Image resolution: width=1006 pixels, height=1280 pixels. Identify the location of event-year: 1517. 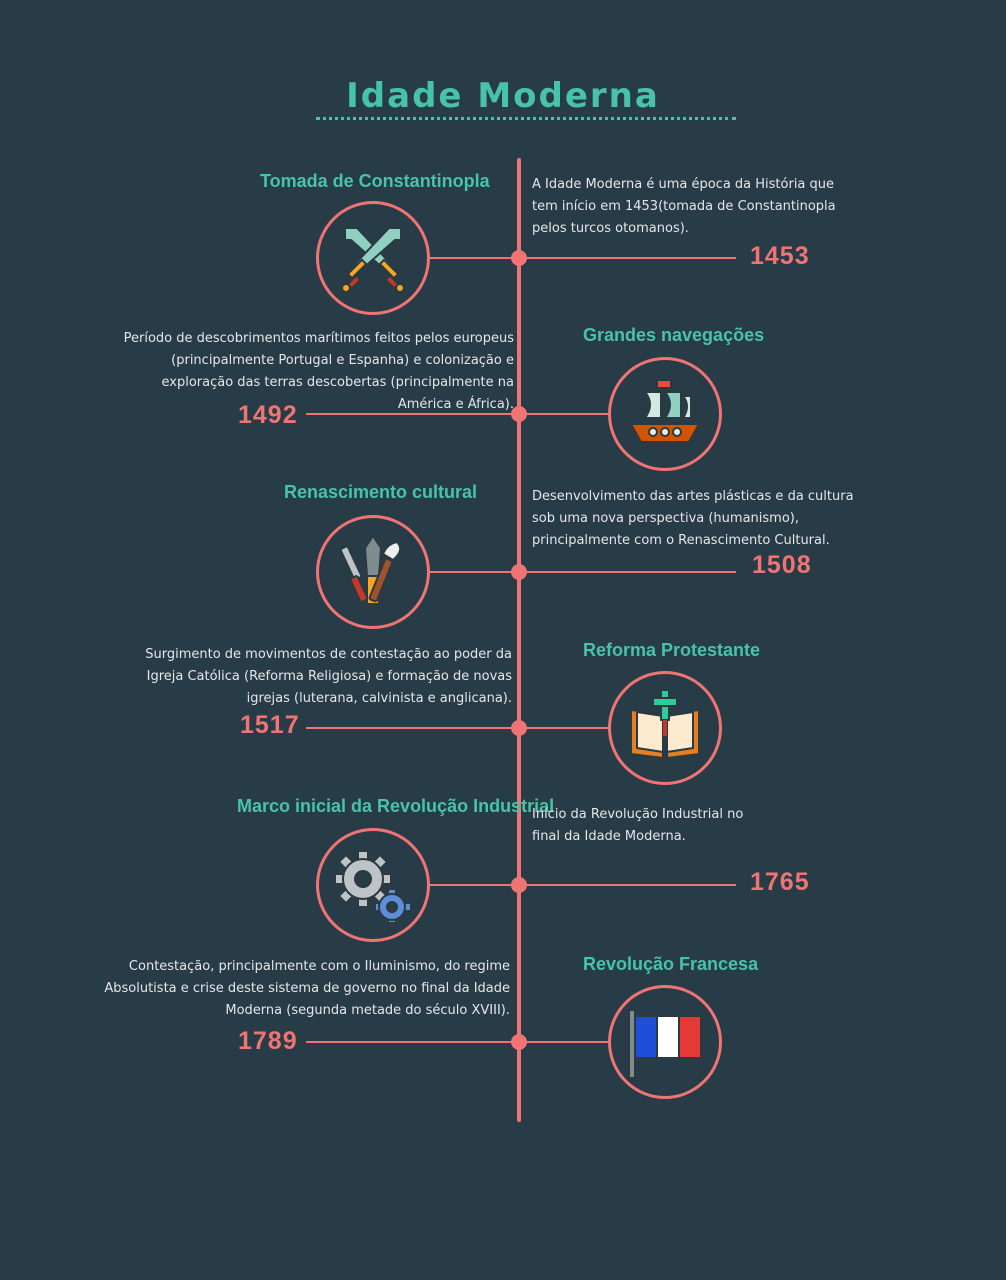
(270, 725).